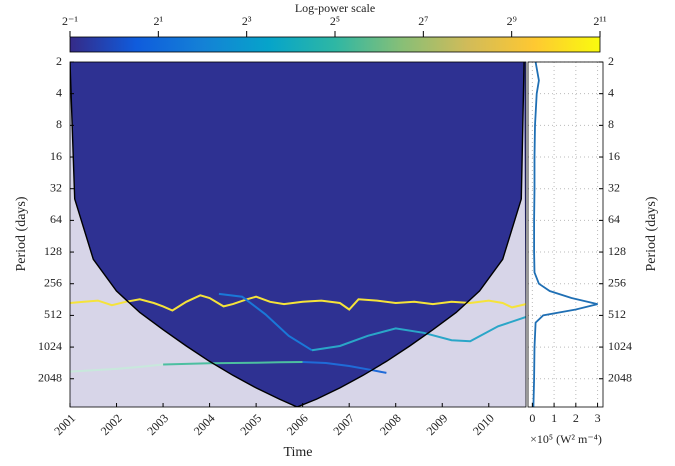 The image size is (675, 466). Describe the element at coordinates (343, 424) in the screenshot. I see `x-tick-label: 2007` at that location.